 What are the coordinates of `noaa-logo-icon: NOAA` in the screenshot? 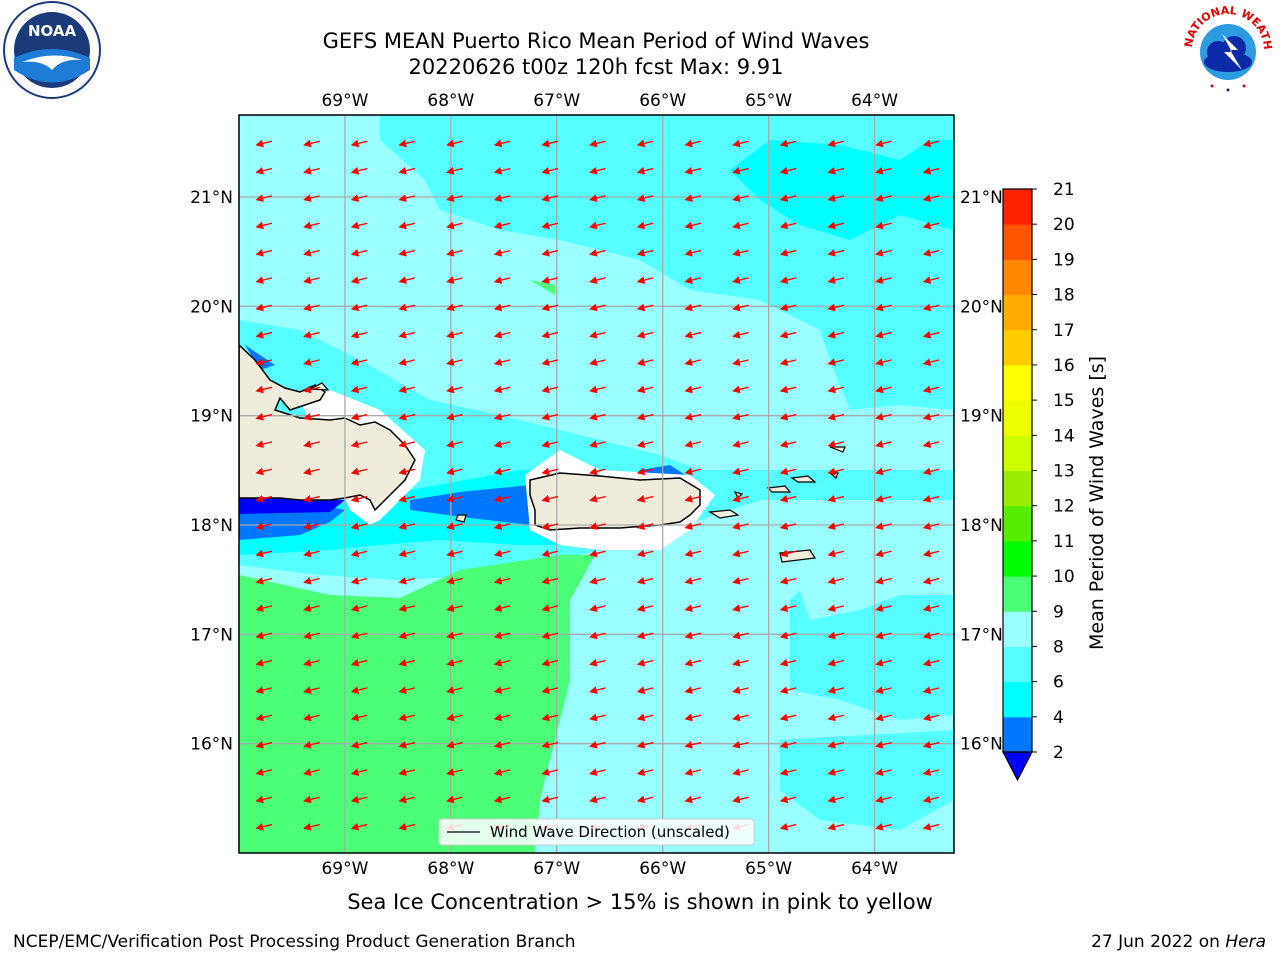 It's located at (52, 50).